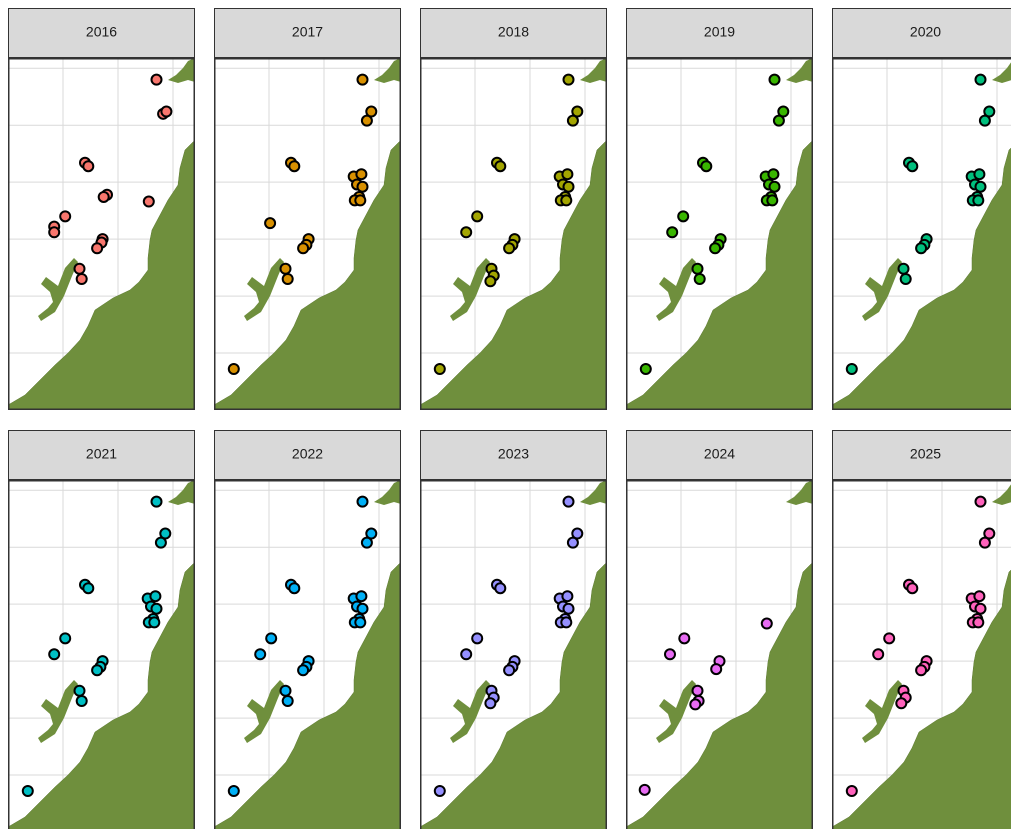 The height and width of the screenshot is (829, 1011). What do you see at coordinates (921, 209) in the screenshot?
I see `facet: 2020` at bounding box center [921, 209].